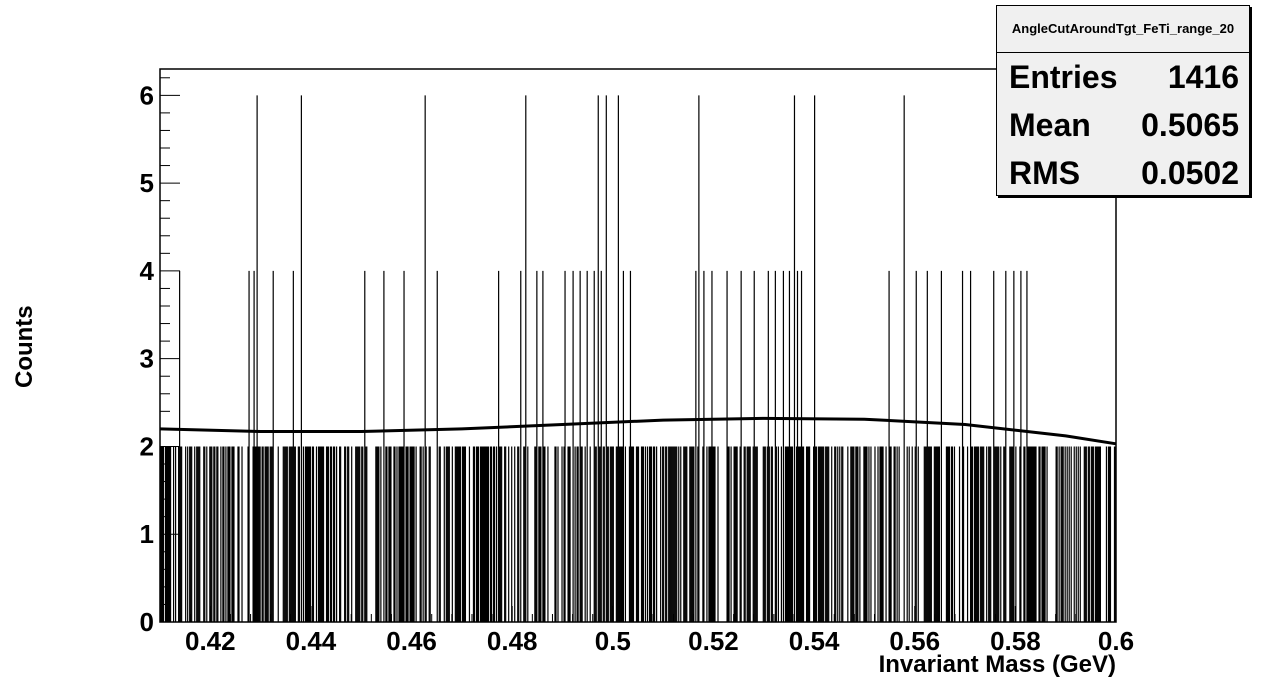  I want to click on stats-rms-row: RMS 0.0502, so click(1123, 173).